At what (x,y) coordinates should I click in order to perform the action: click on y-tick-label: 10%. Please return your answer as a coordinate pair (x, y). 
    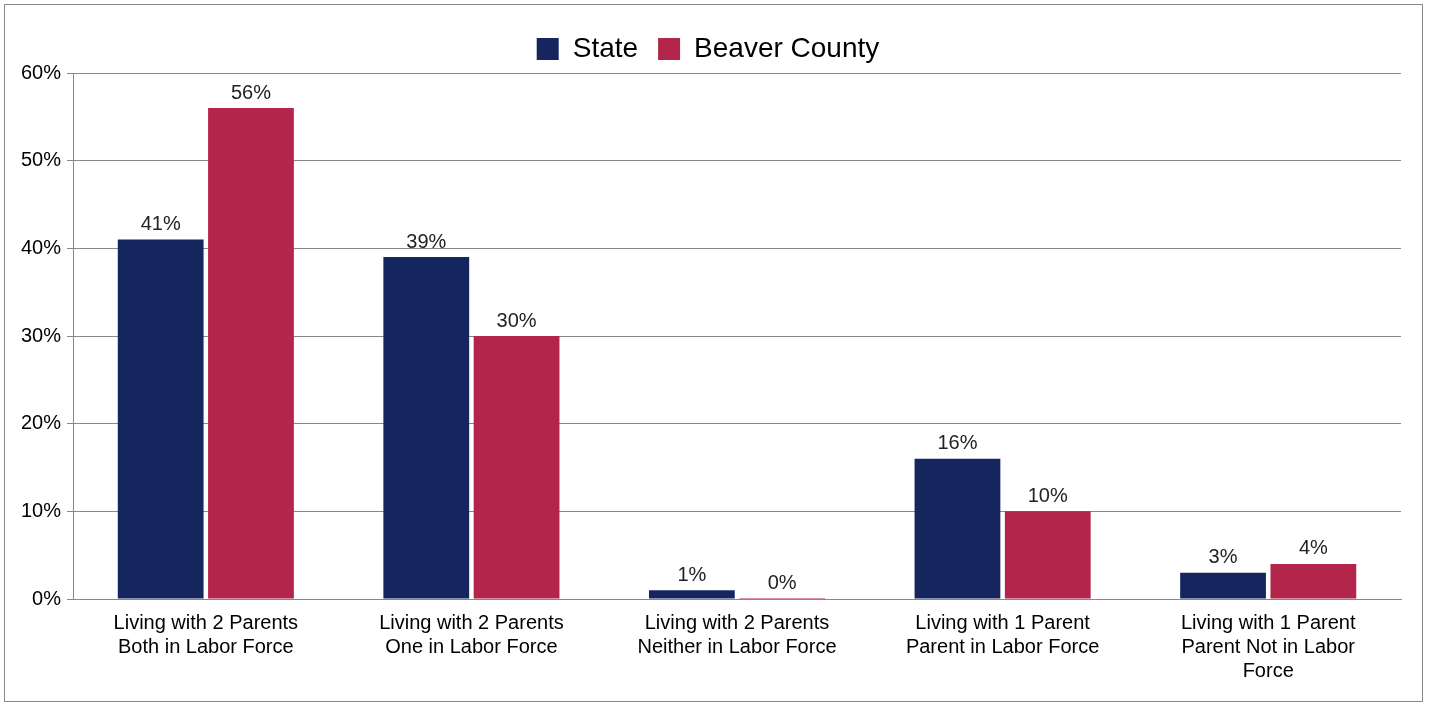
    Looking at the image, I should click on (41, 509).